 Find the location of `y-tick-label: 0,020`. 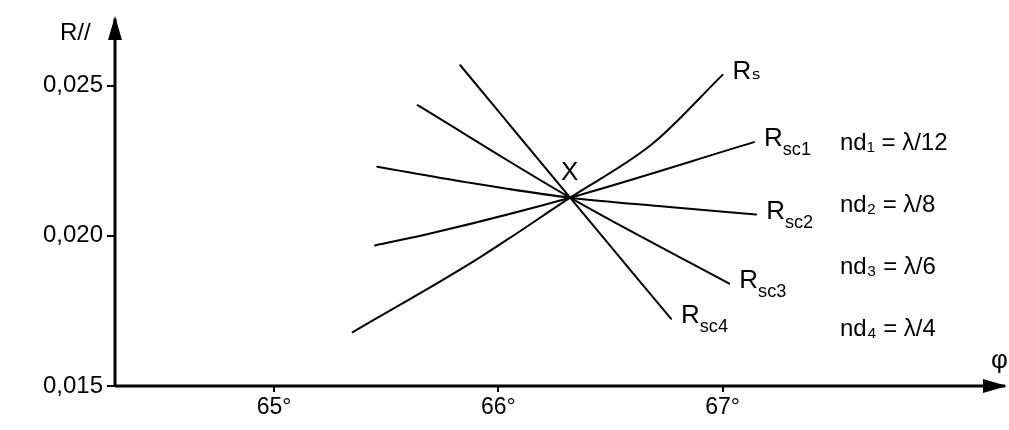

y-tick-label: 0,020 is located at coordinates (72, 234).